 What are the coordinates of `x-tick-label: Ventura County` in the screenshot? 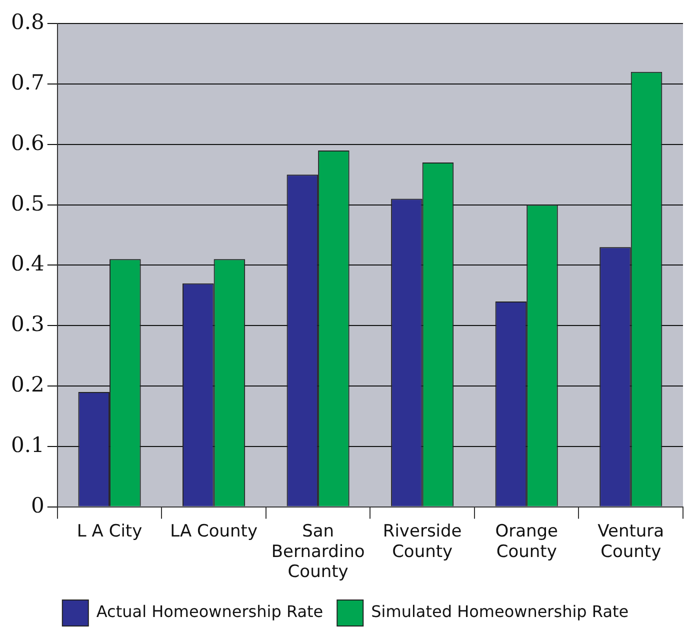 It's located at (631, 541).